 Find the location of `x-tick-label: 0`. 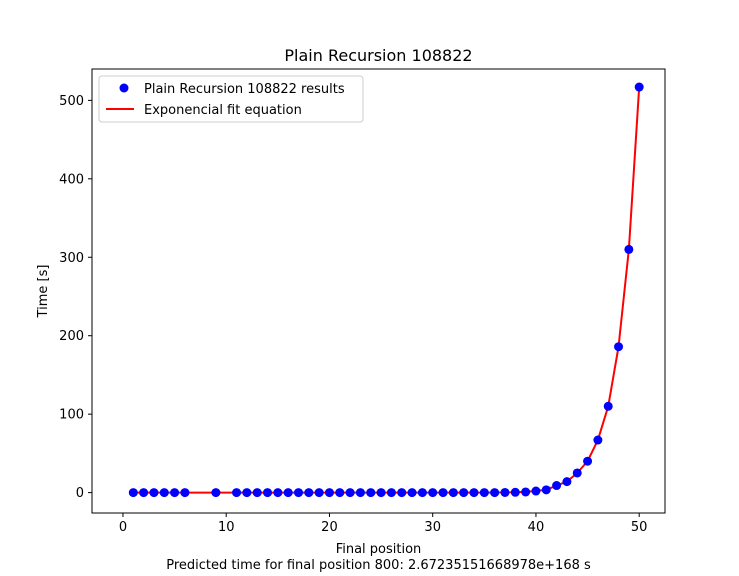

x-tick-label: 0 is located at coordinates (123, 527).